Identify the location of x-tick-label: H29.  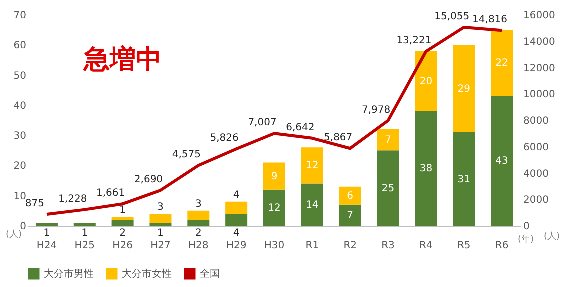
(236, 246).